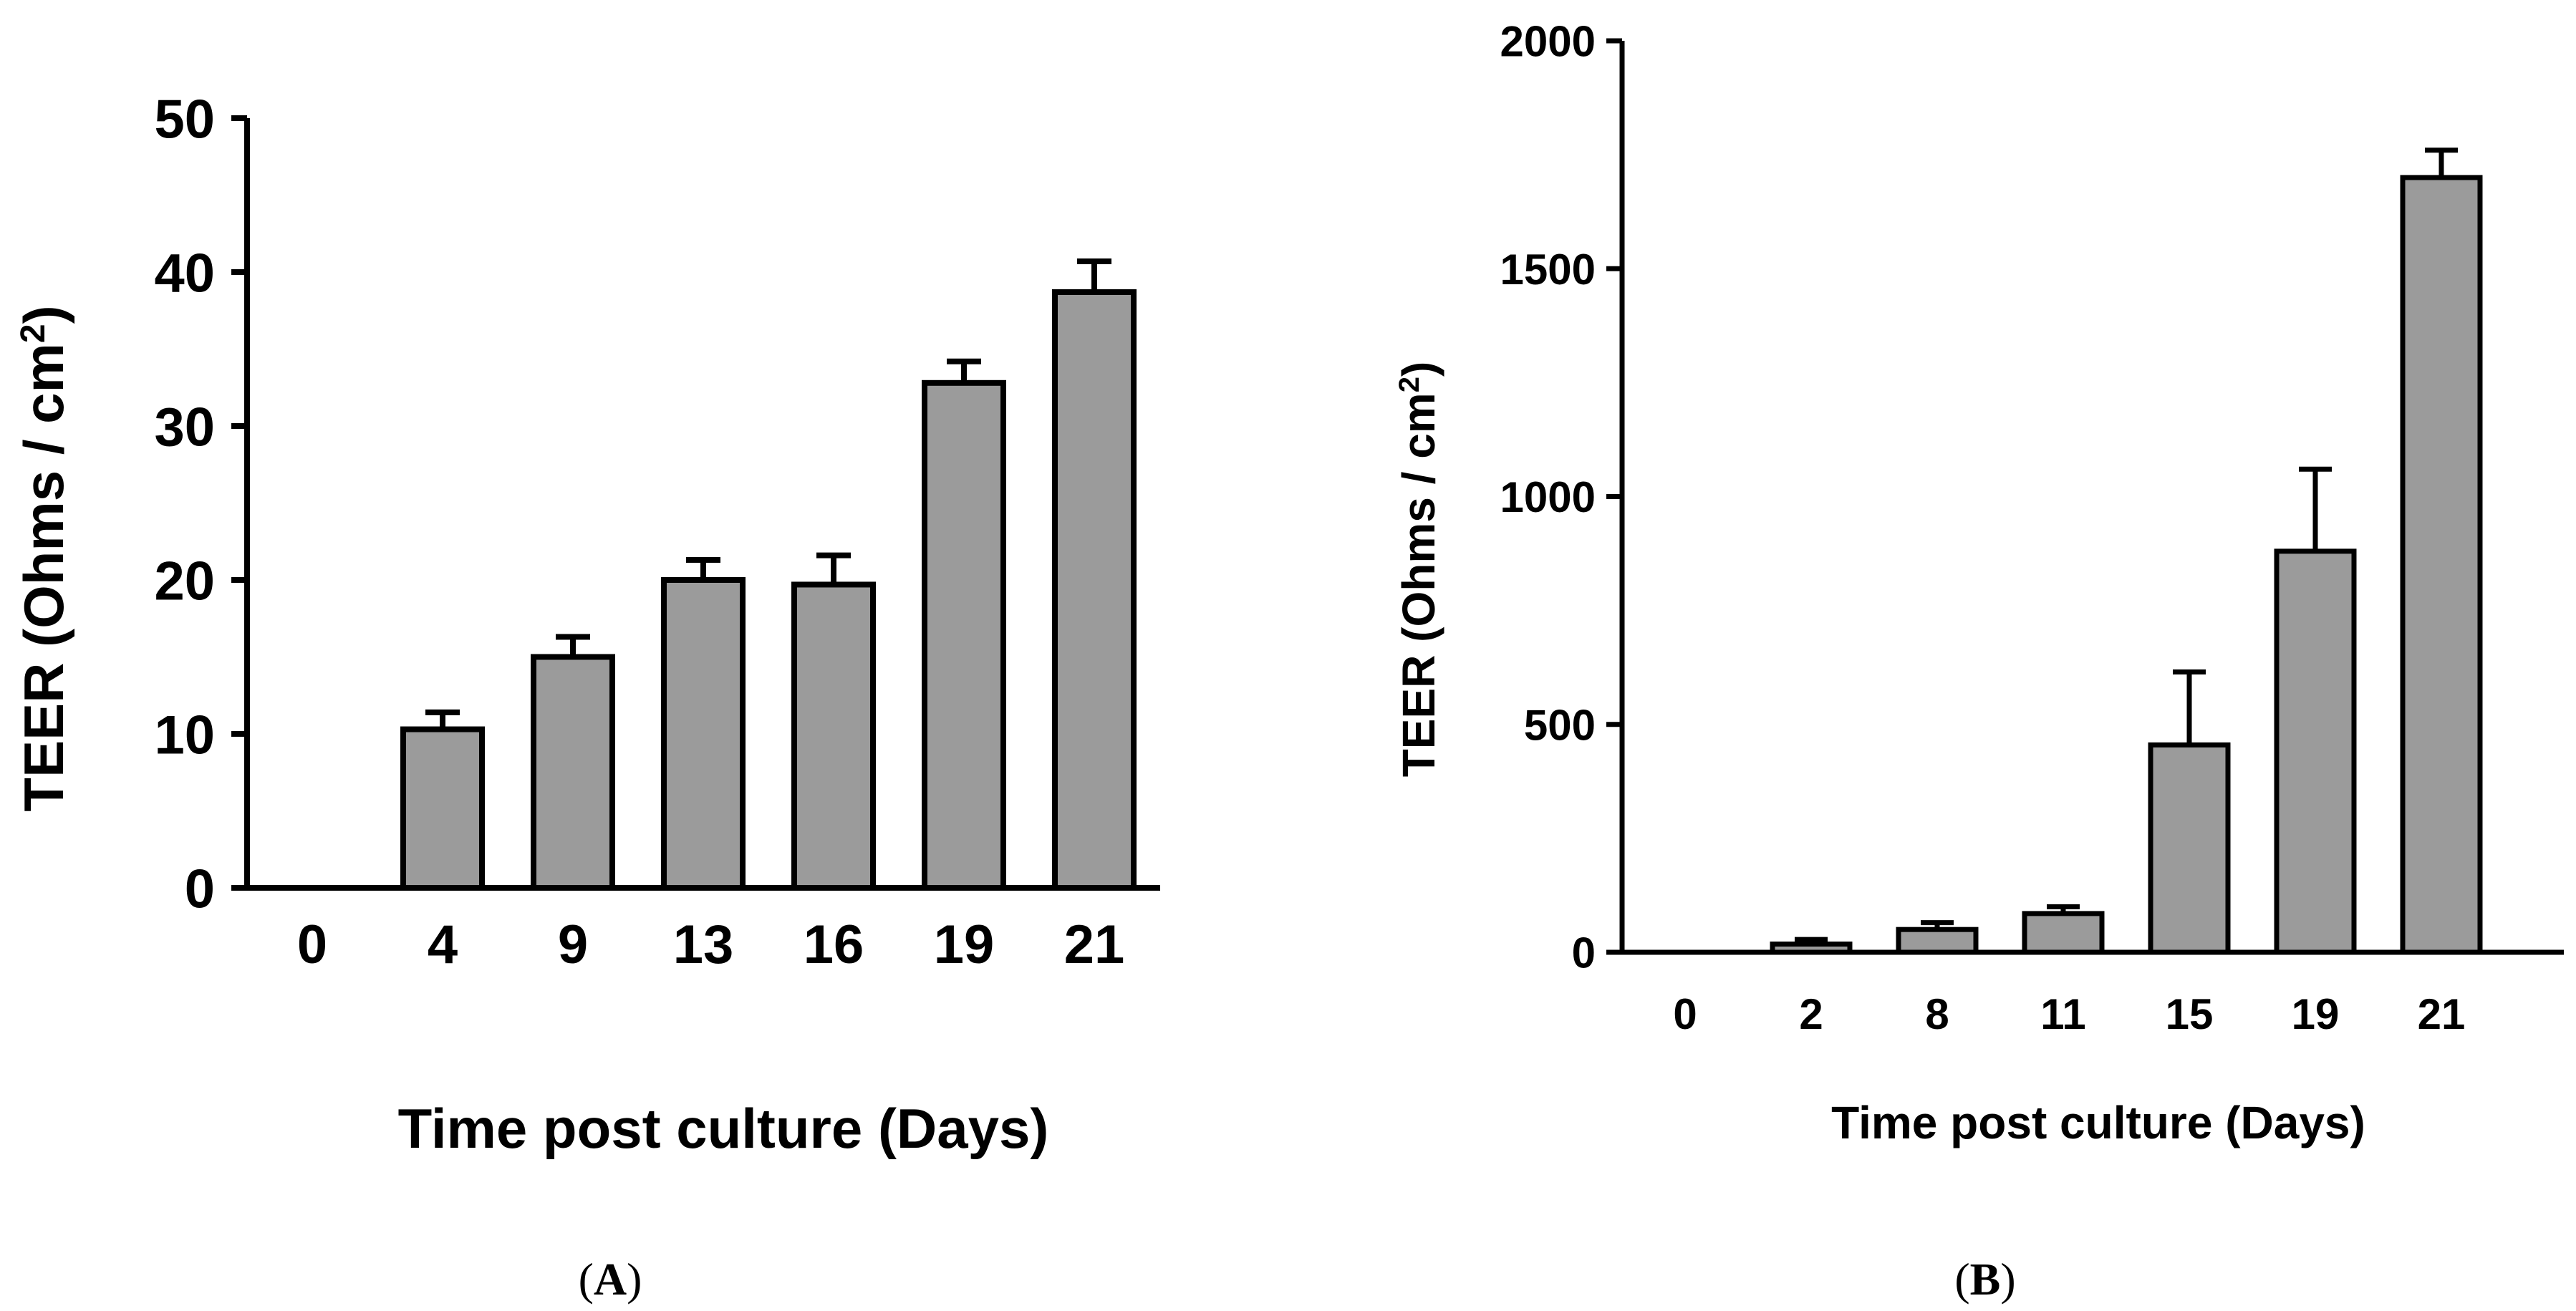  I want to click on chart-b-y-tick-label: 1000, so click(1548, 497).